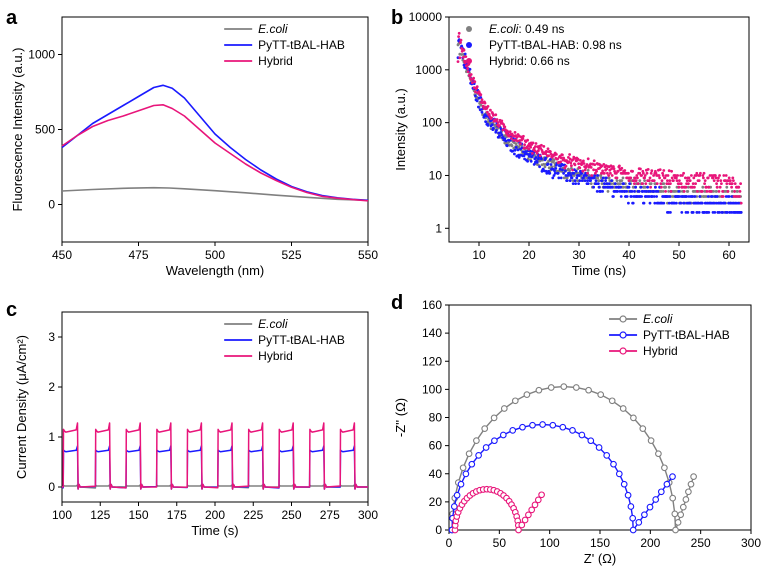 This screenshot has width=768, height=572. I want to click on legend-label: PyTT-tBAL-HAB: 0.98 ns, so click(555, 45).